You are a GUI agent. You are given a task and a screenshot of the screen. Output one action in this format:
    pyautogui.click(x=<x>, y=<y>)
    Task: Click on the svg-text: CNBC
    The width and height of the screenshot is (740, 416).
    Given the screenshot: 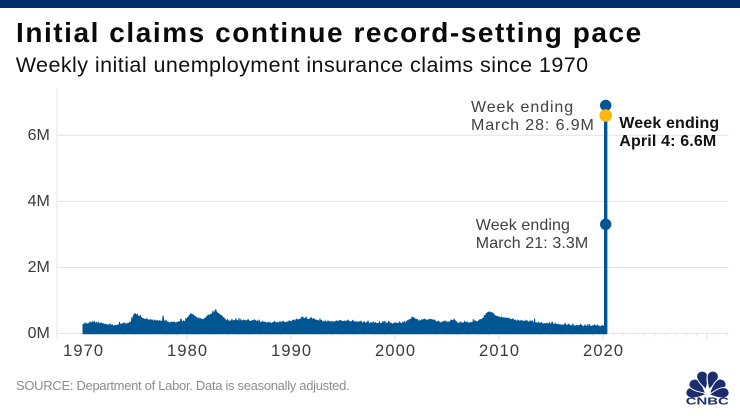 What is the action you would take?
    pyautogui.click(x=708, y=402)
    